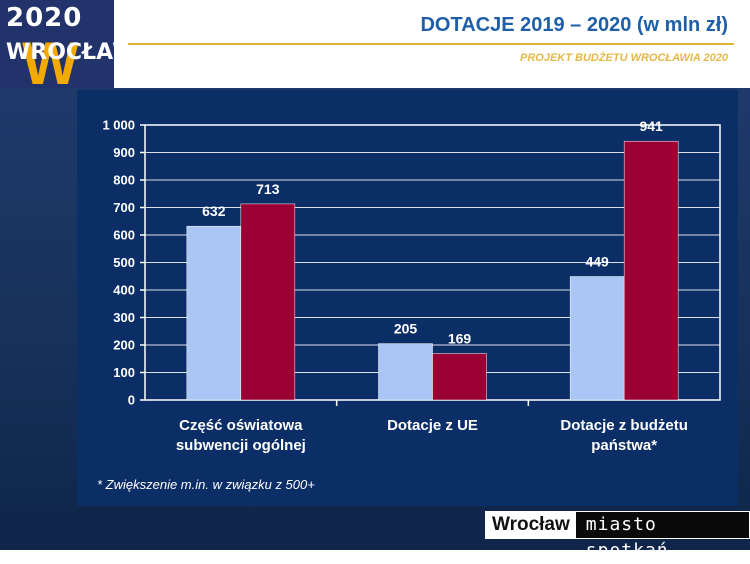 The width and height of the screenshot is (750, 564). What do you see at coordinates (44, 18) in the screenshot?
I see `logo-year: 2020` at bounding box center [44, 18].